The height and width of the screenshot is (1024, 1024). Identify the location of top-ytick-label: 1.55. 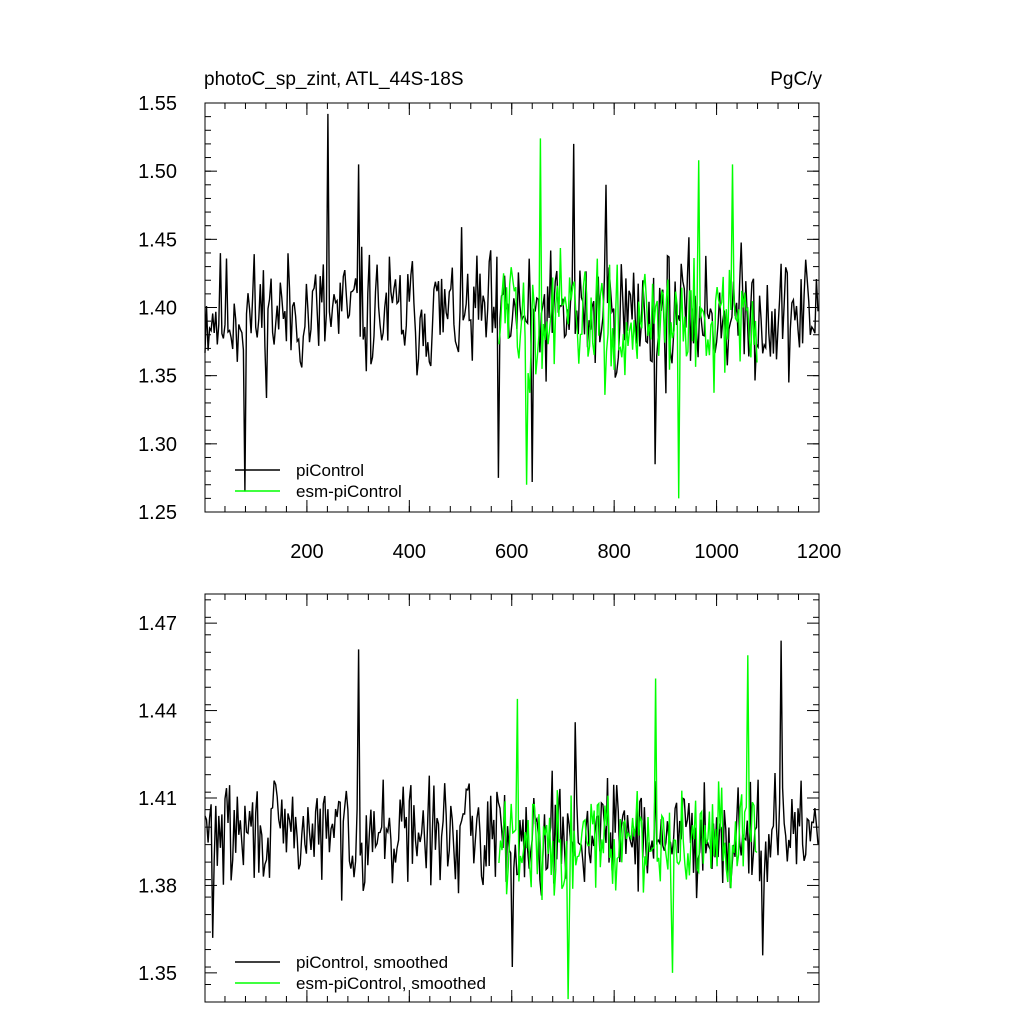
(157, 104).